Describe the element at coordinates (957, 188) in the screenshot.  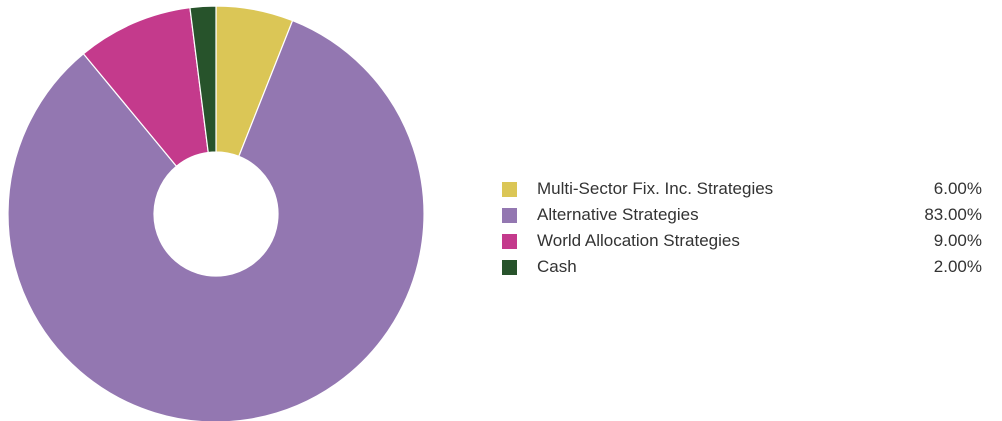
I see `legend-value: 6.00%` at that location.